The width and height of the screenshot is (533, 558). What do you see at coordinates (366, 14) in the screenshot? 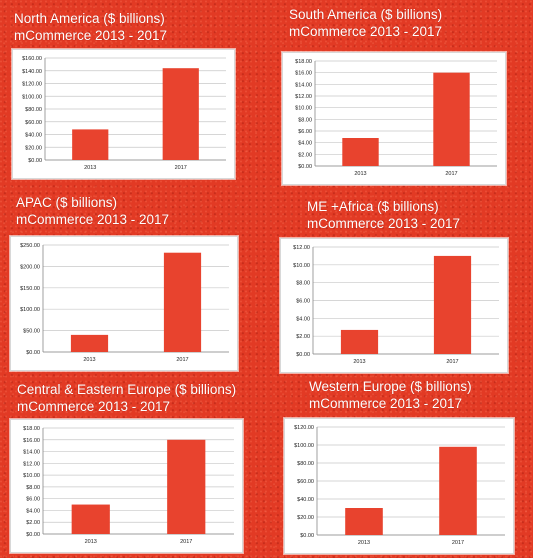
I see `chart-title: South America ($ billions)` at bounding box center [366, 14].